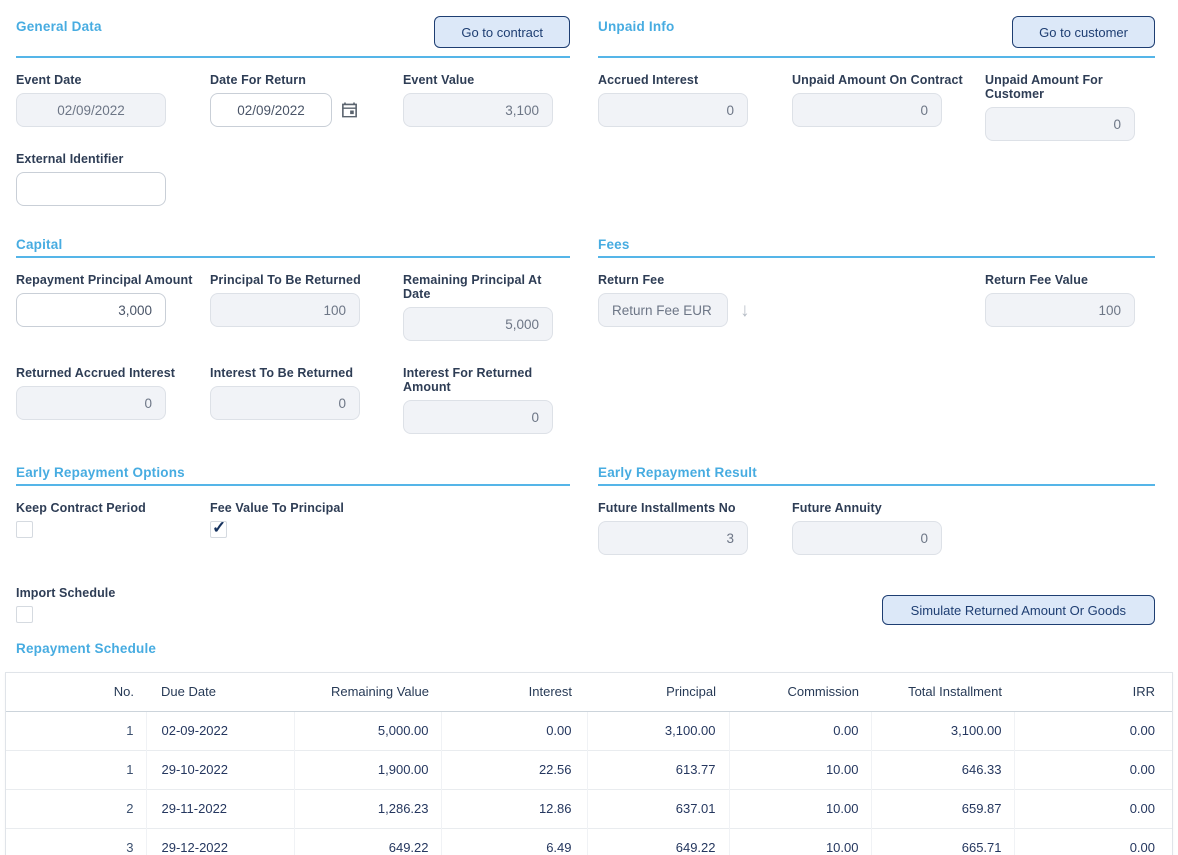 This screenshot has height=855, width=1178. Describe the element at coordinates (513, 841) in the screenshot. I see `table-cell: 6.49` at that location.